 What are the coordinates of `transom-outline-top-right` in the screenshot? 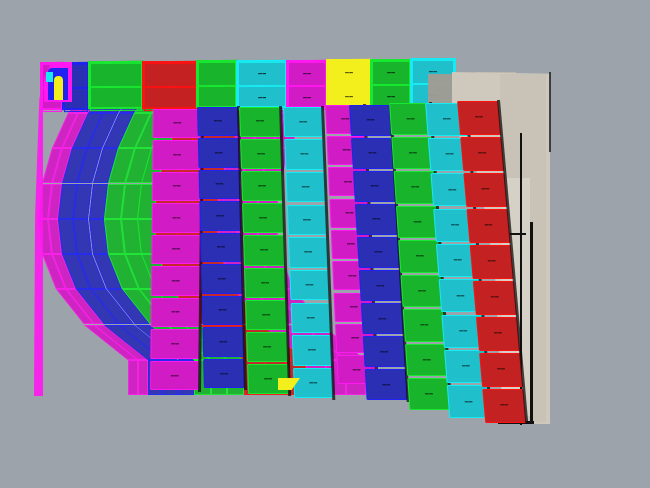 It's located at (550, 112).